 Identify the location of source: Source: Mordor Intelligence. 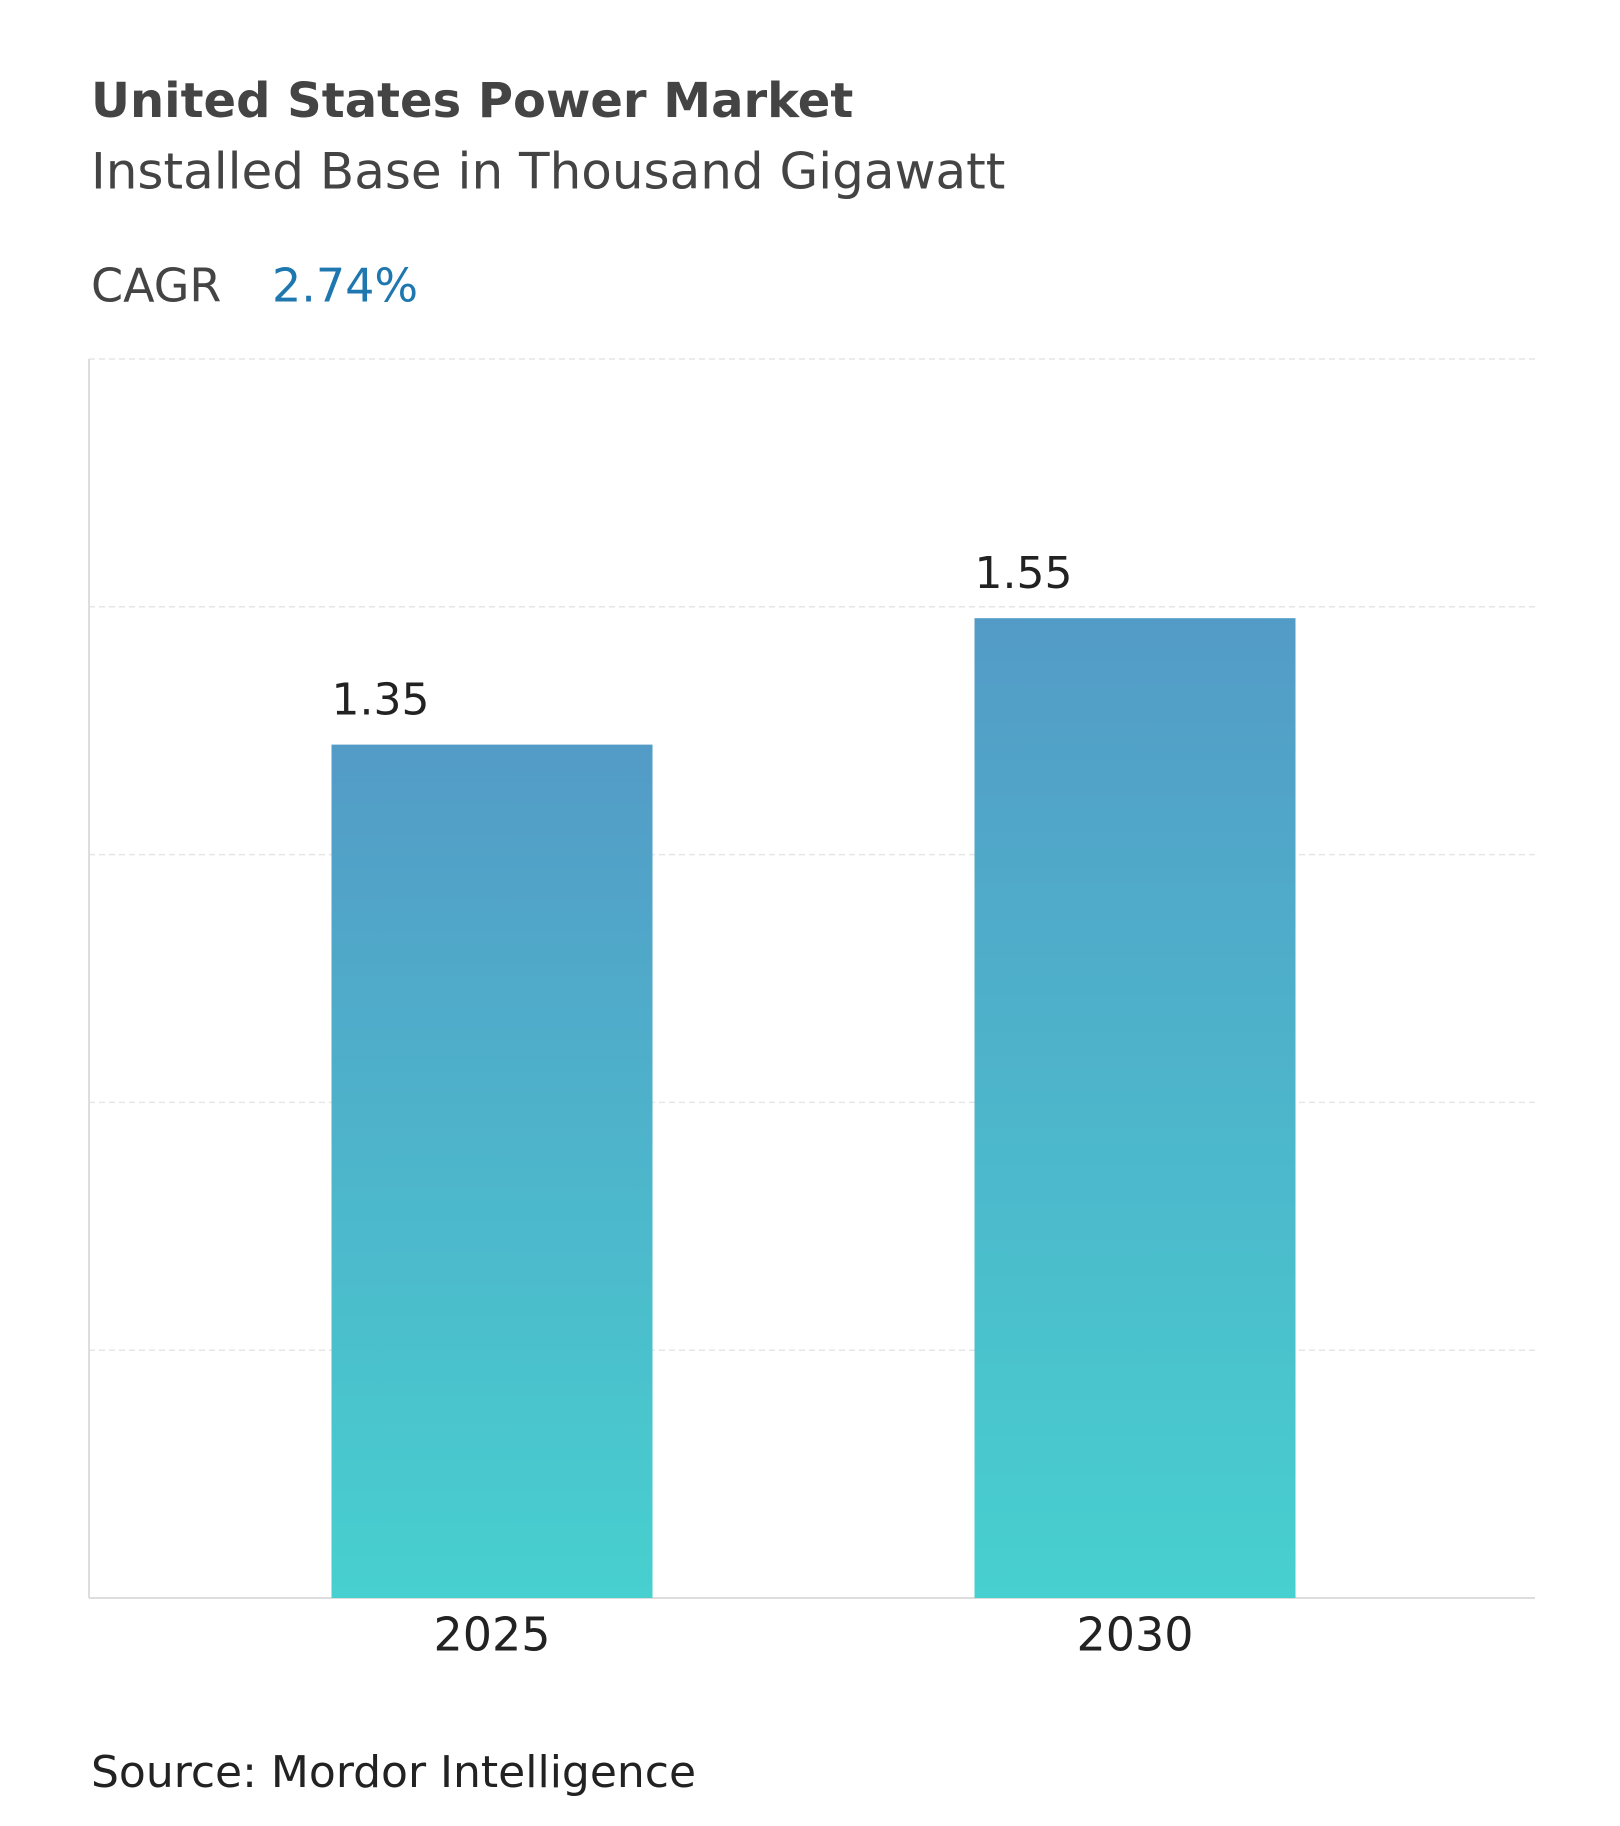
(393, 1772).